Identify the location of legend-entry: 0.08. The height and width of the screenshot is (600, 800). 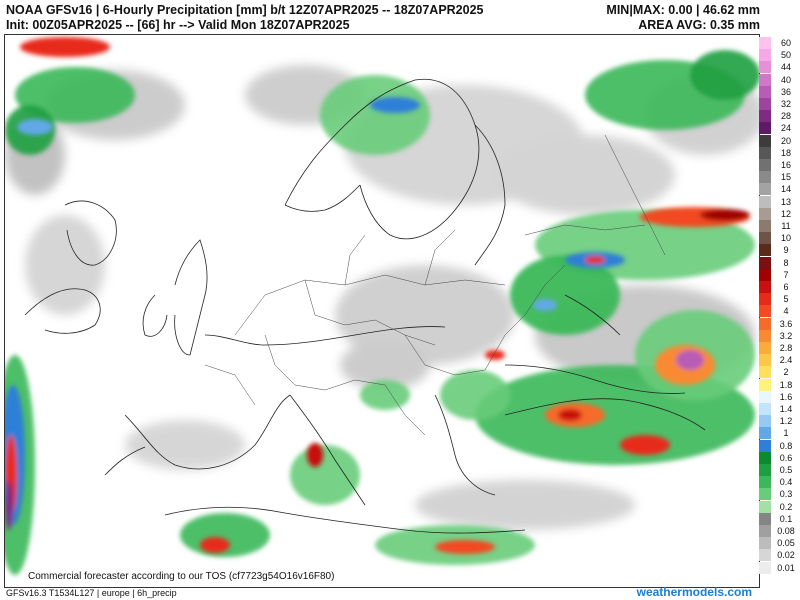
(779, 531).